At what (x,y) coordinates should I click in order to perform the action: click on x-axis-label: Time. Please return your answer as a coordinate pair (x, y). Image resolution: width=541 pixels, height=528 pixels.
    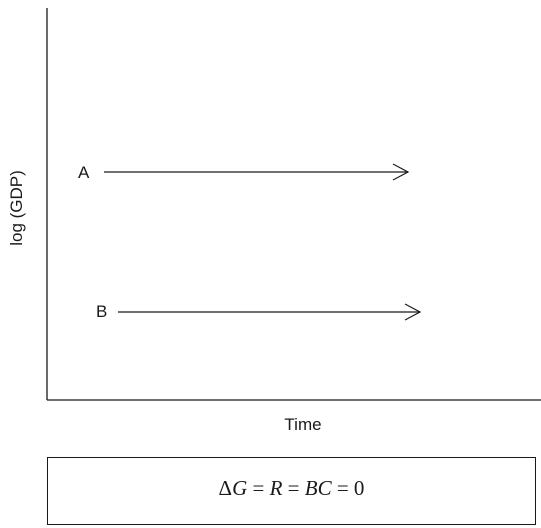
    Looking at the image, I should click on (302, 424).